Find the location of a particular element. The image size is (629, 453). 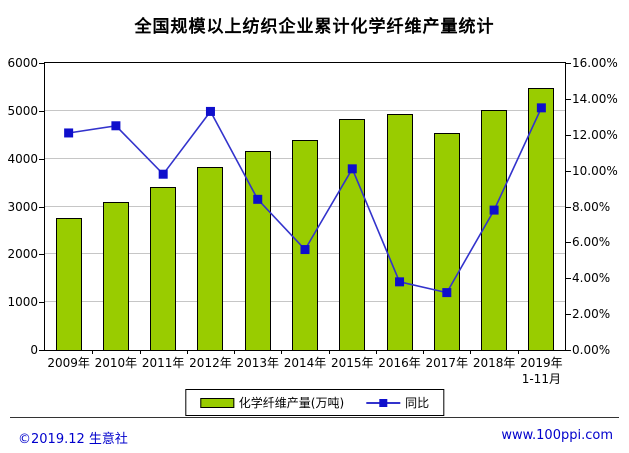

x-axis-label-2018年: 2018年 is located at coordinates (494, 363).